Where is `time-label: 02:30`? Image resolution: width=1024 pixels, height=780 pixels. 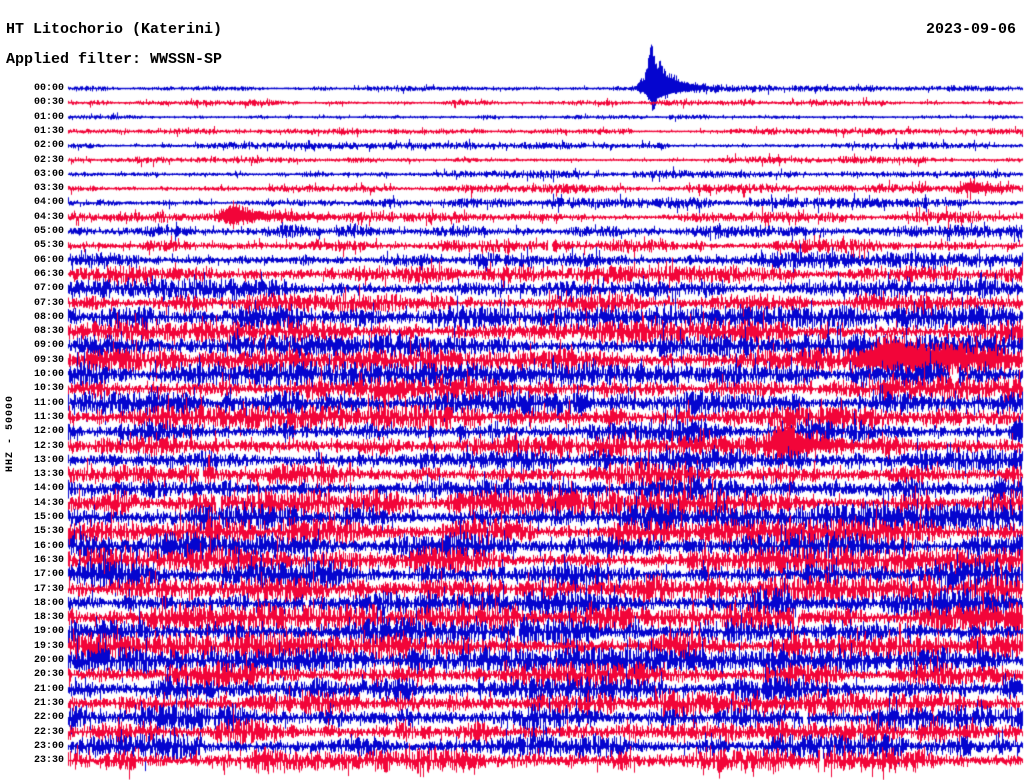
time-label: 02:30 is located at coordinates (48, 160).